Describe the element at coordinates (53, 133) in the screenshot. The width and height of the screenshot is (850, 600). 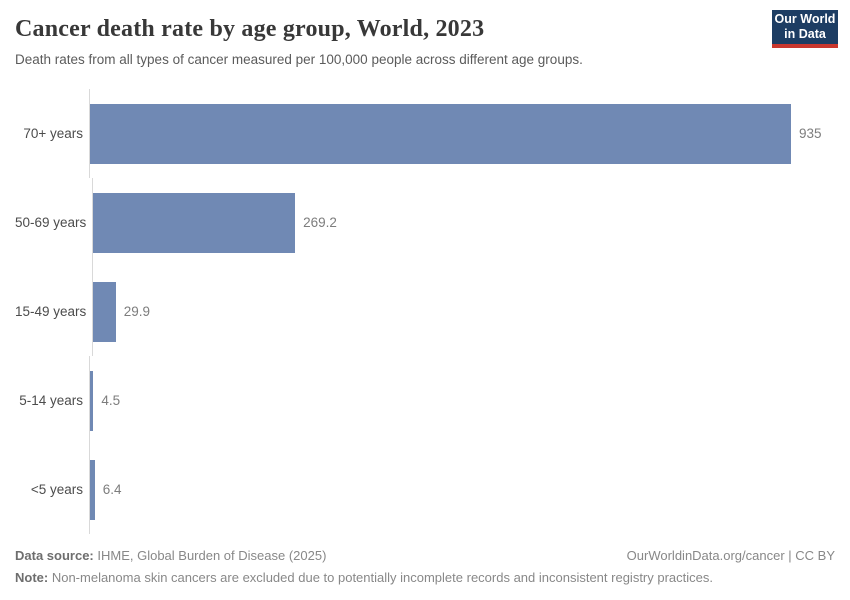
I see `category-label: 70+ years` at that location.